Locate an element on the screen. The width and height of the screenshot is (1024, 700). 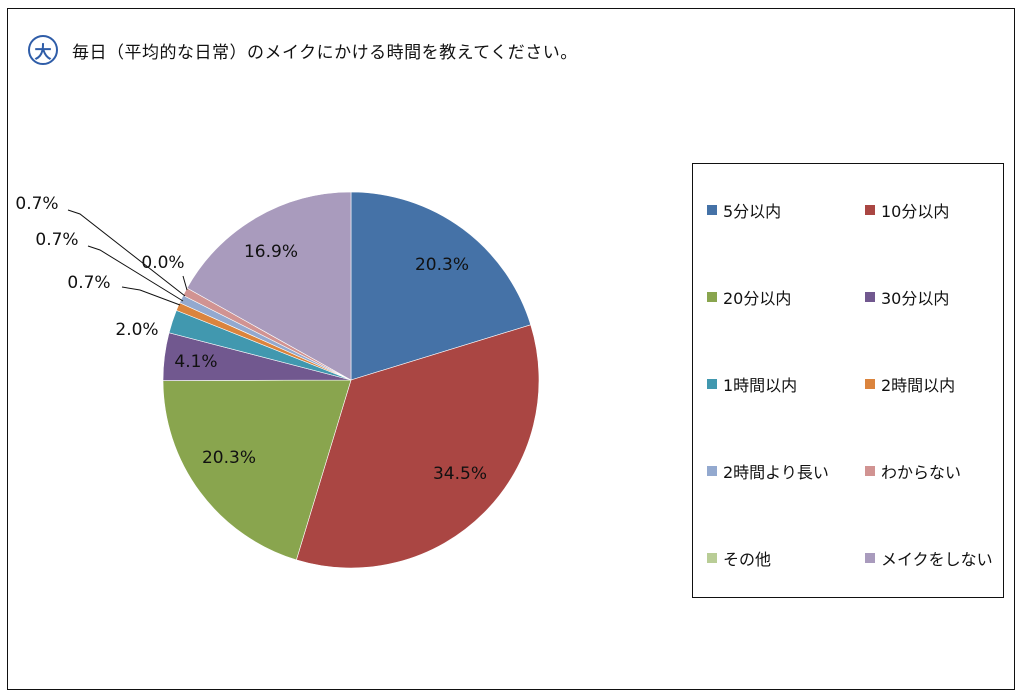
legend-label-5: 1時間以内 is located at coordinates (760, 385).